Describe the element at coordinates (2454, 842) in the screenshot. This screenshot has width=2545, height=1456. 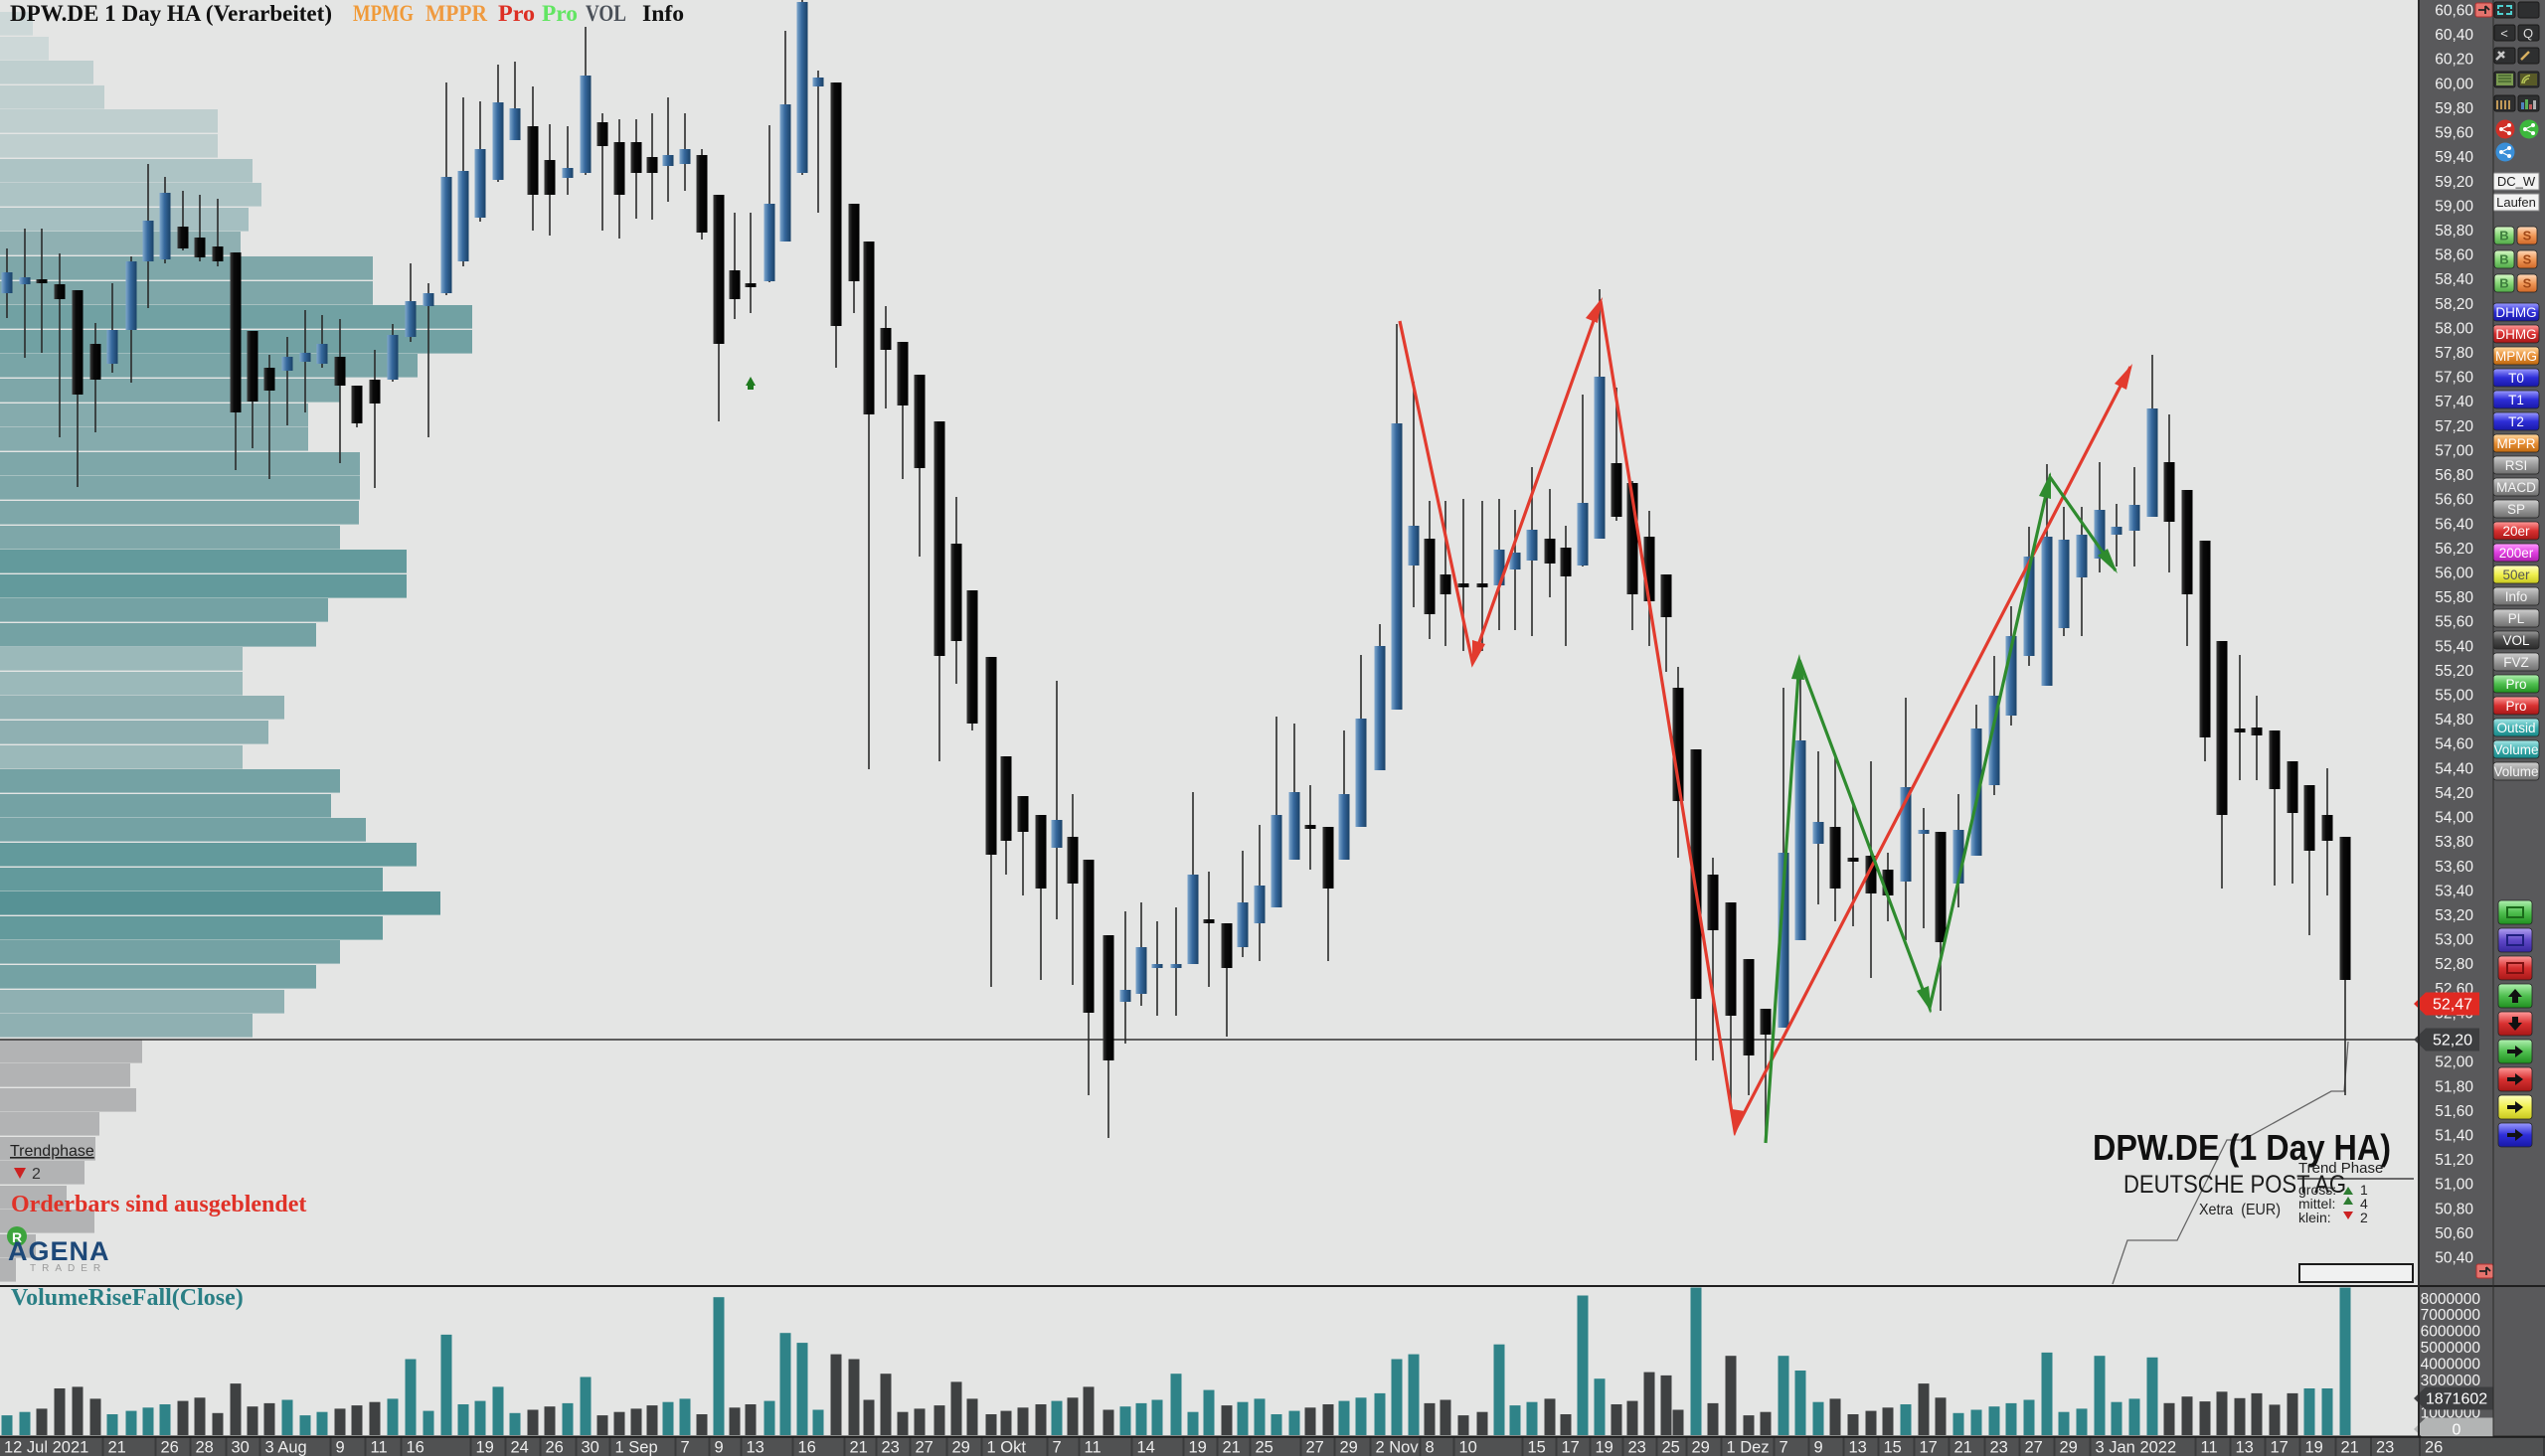
I see `svg-text: 53,80` at that location.